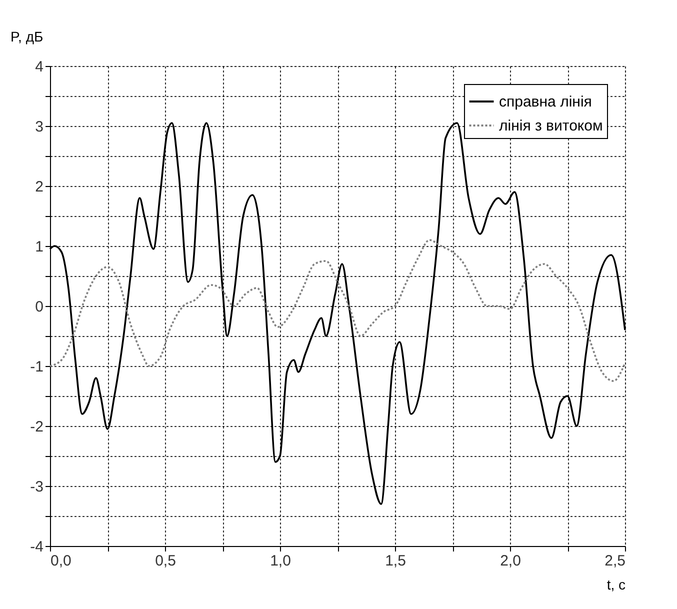  Describe the element at coordinates (616, 584) in the screenshot. I see `x-axis-title: t, c` at that location.